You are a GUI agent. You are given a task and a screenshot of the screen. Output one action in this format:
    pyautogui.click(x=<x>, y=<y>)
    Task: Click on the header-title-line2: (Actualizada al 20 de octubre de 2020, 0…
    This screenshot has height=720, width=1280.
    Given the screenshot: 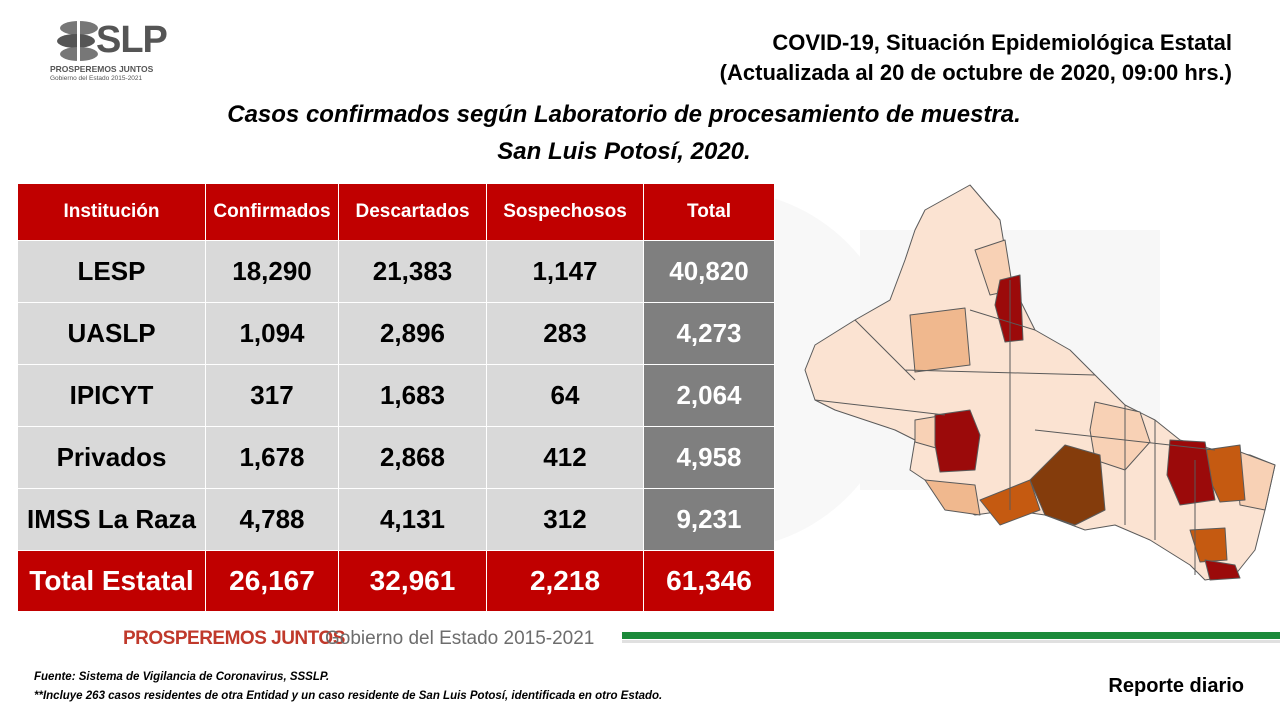 What is the action you would take?
    pyautogui.click(x=975, y=72)
    